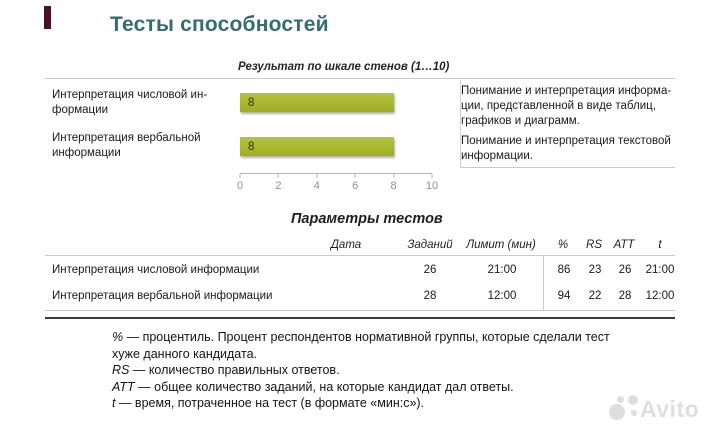  What do you see at coordinates (360, 78) in the screenshot?
I see `divider-top` at bounding box center [360, 78].